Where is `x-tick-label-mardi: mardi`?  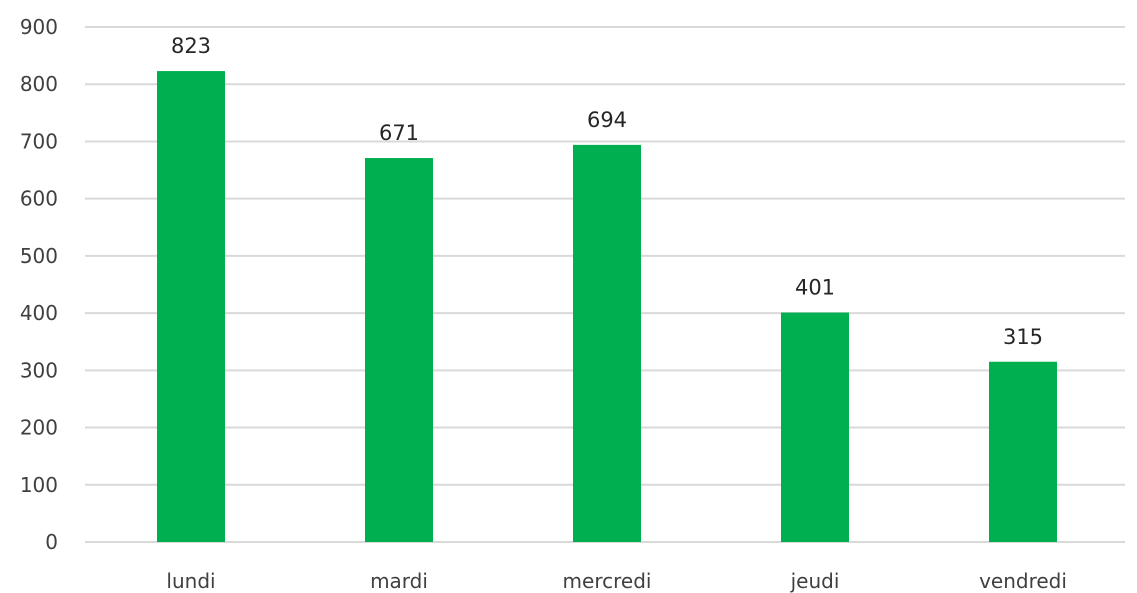
x-tick-label-mardi: mardi is located at coordinates (399, 581).